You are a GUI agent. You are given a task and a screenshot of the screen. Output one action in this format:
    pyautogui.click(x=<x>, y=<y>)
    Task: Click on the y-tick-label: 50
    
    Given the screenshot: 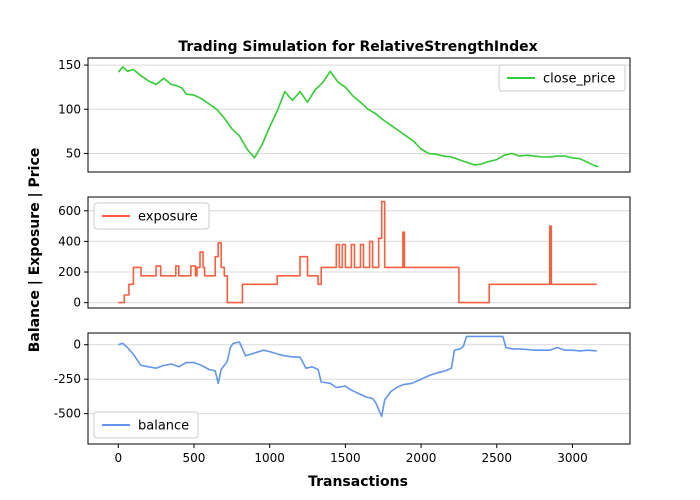 What is the action you would take?
    pyautogui.click(x=73, y=153)
    